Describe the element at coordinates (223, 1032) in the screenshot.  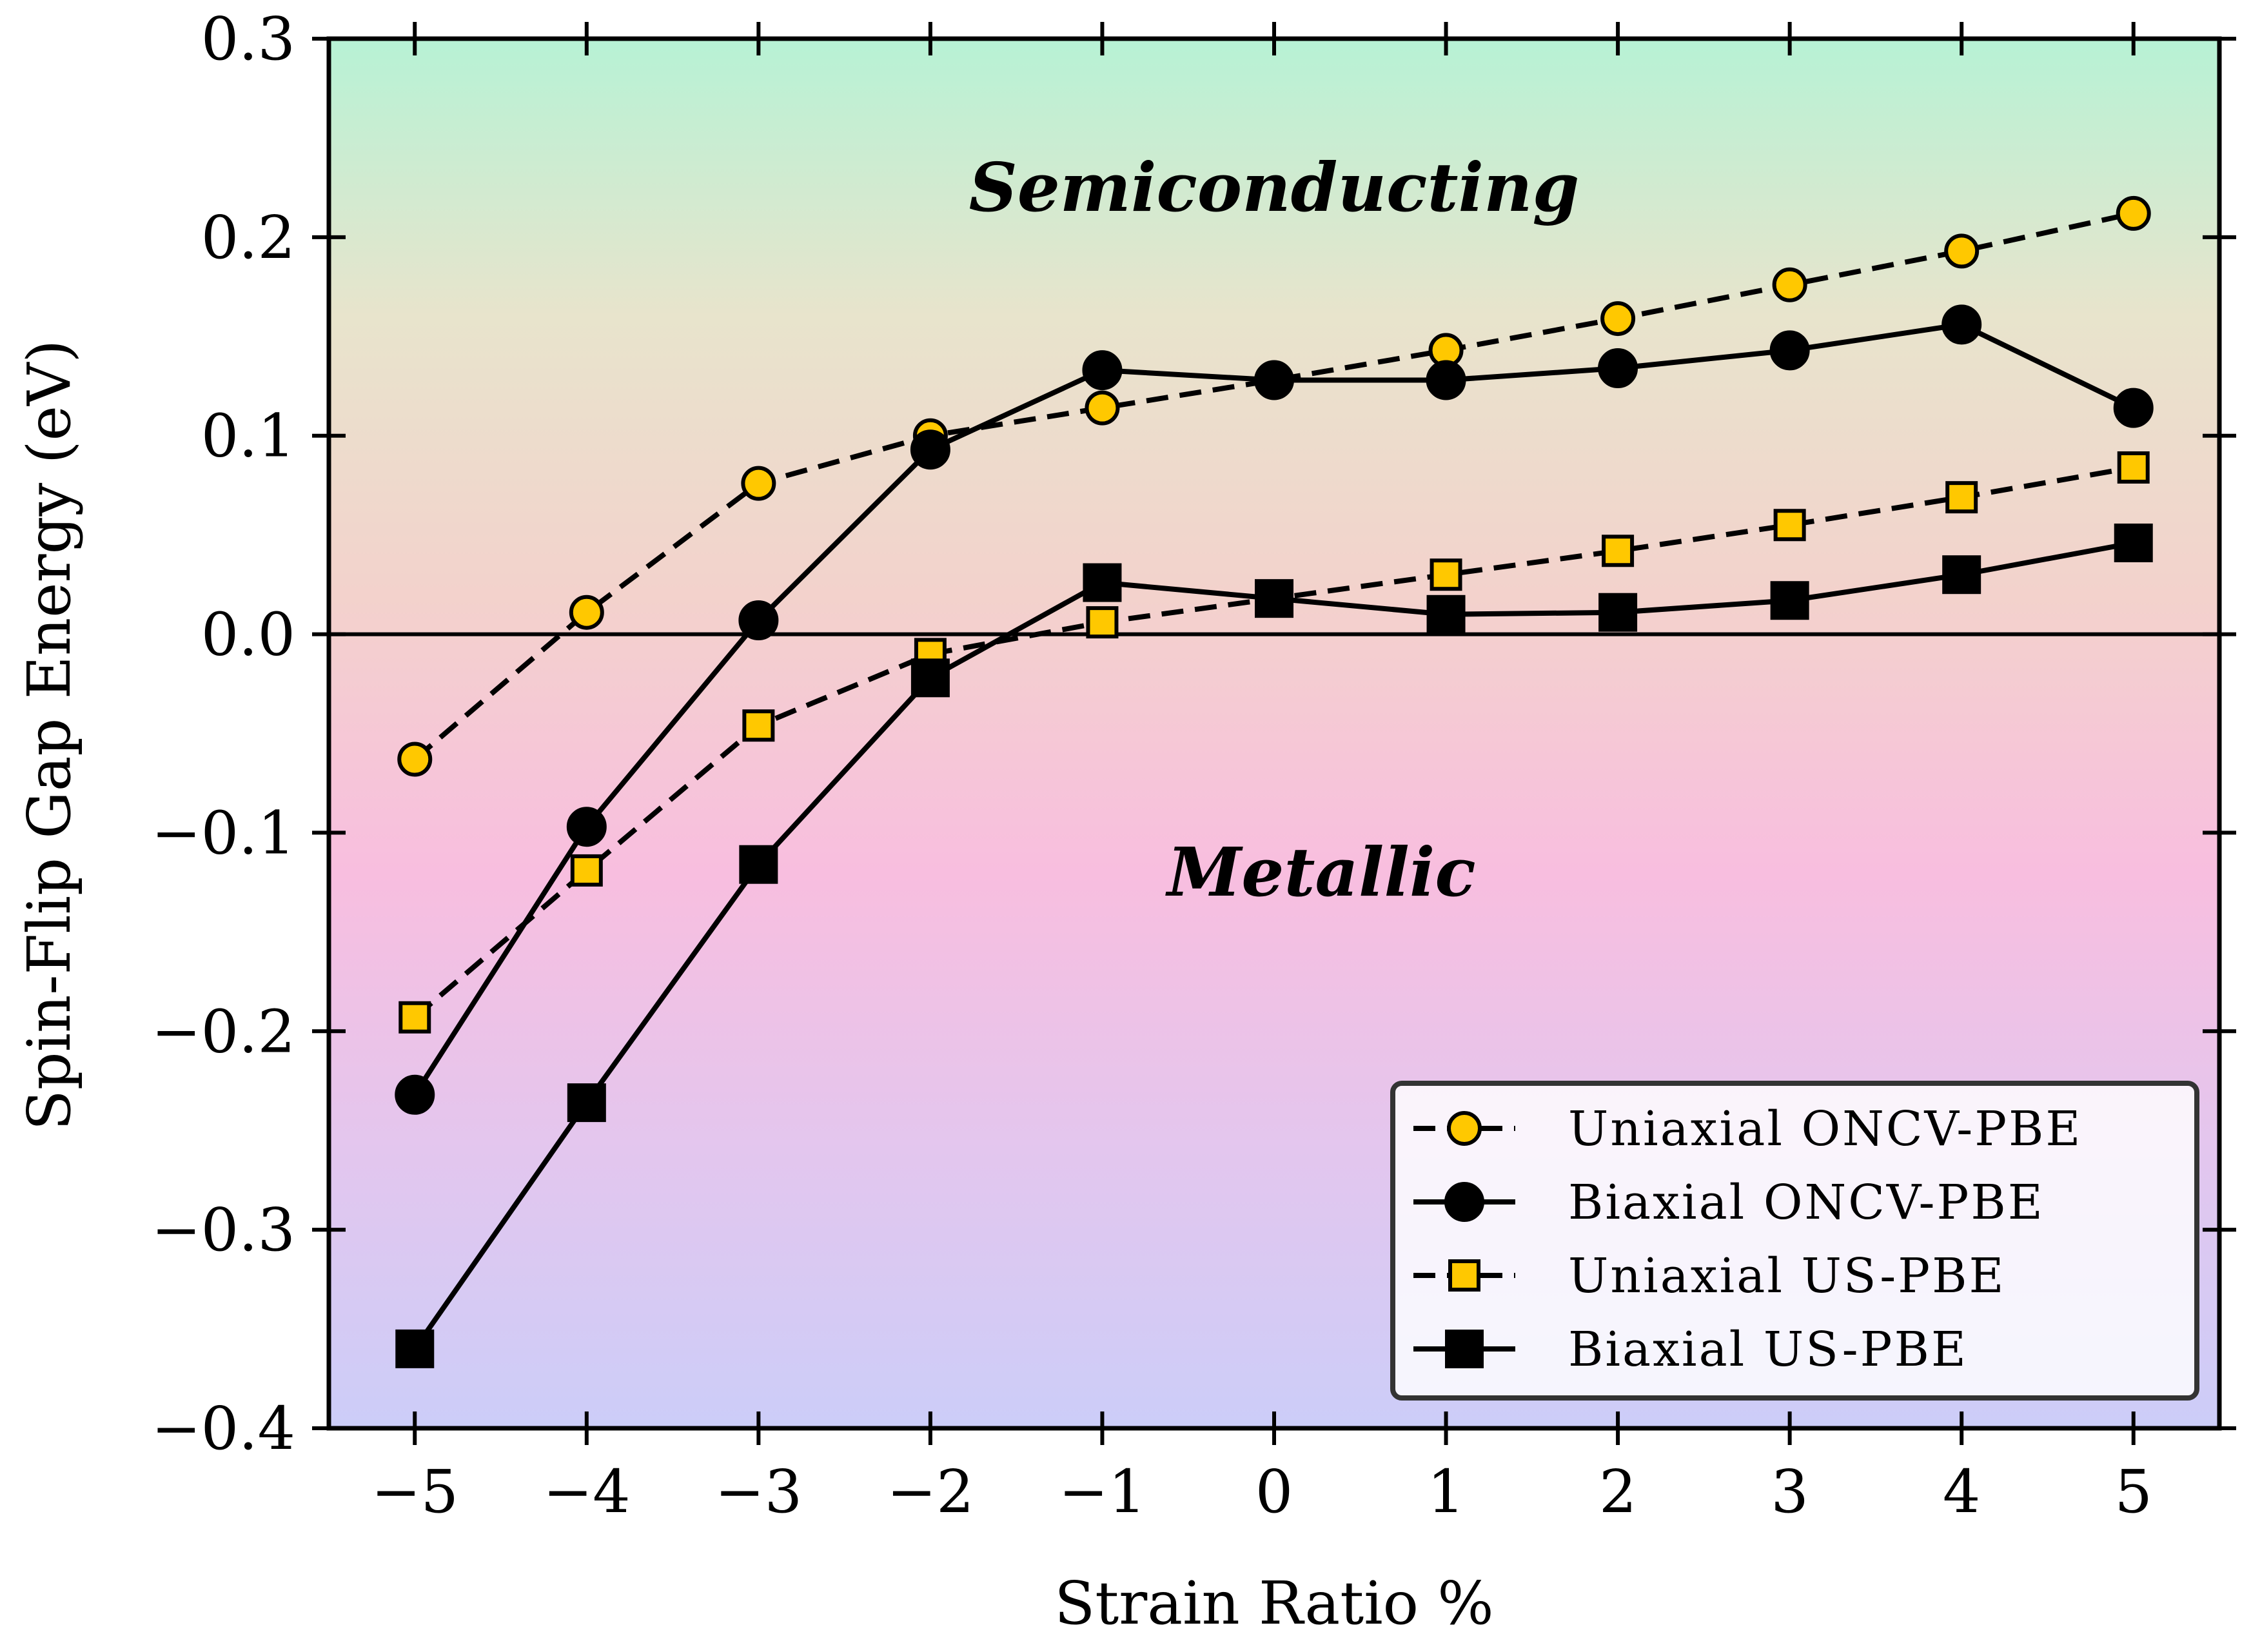
I see `y-tick-label: −0.2` at that location.